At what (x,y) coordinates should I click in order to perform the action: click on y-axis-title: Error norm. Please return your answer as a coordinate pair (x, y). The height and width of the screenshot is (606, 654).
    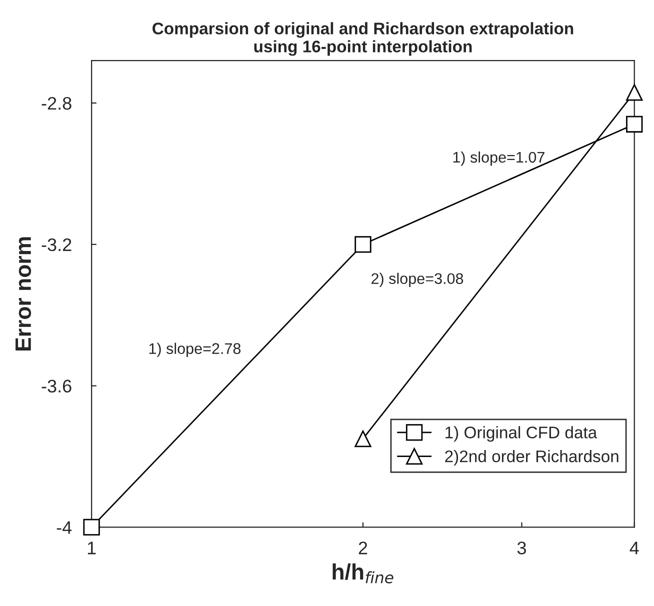
    Looking at the image, I should click on (24, 293).